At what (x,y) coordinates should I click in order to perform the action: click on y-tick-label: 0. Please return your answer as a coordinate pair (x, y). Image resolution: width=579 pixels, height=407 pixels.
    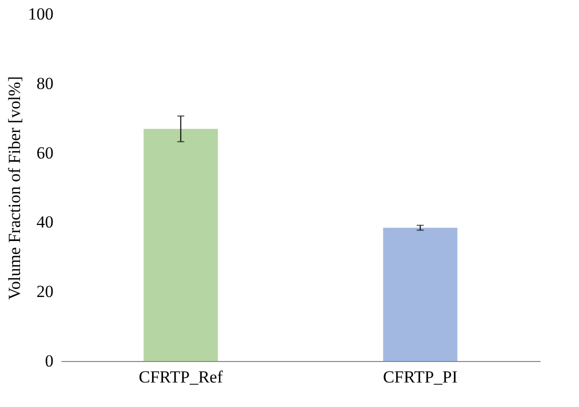
    Looking at the image, I should click on (49, 361).